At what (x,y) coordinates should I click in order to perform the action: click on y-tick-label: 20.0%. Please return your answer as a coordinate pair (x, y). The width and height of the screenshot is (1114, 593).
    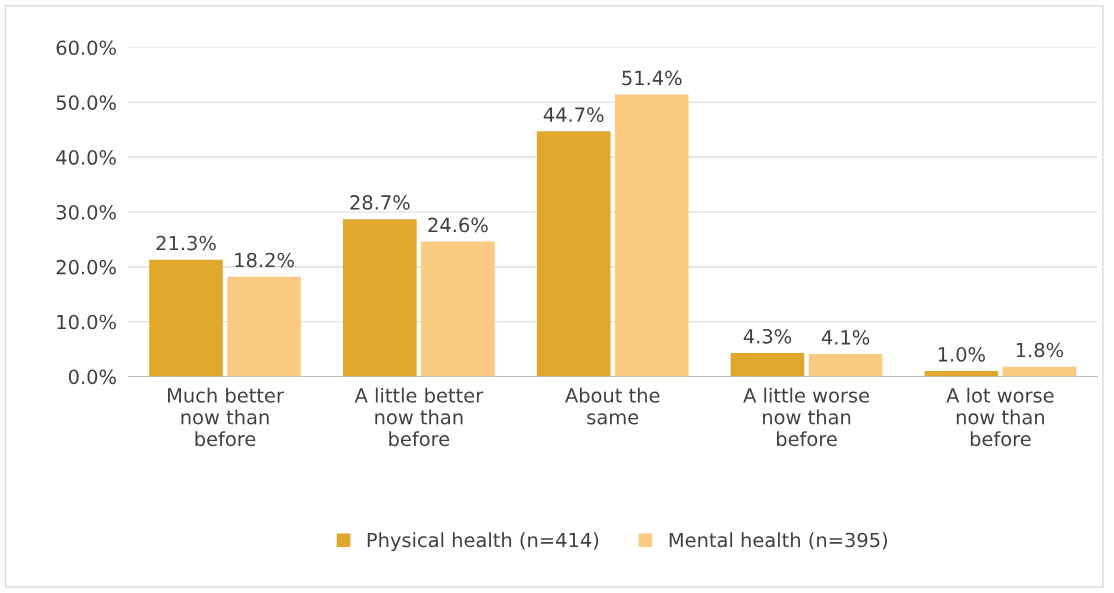
    Looking at the image, I should click on (86, 267).